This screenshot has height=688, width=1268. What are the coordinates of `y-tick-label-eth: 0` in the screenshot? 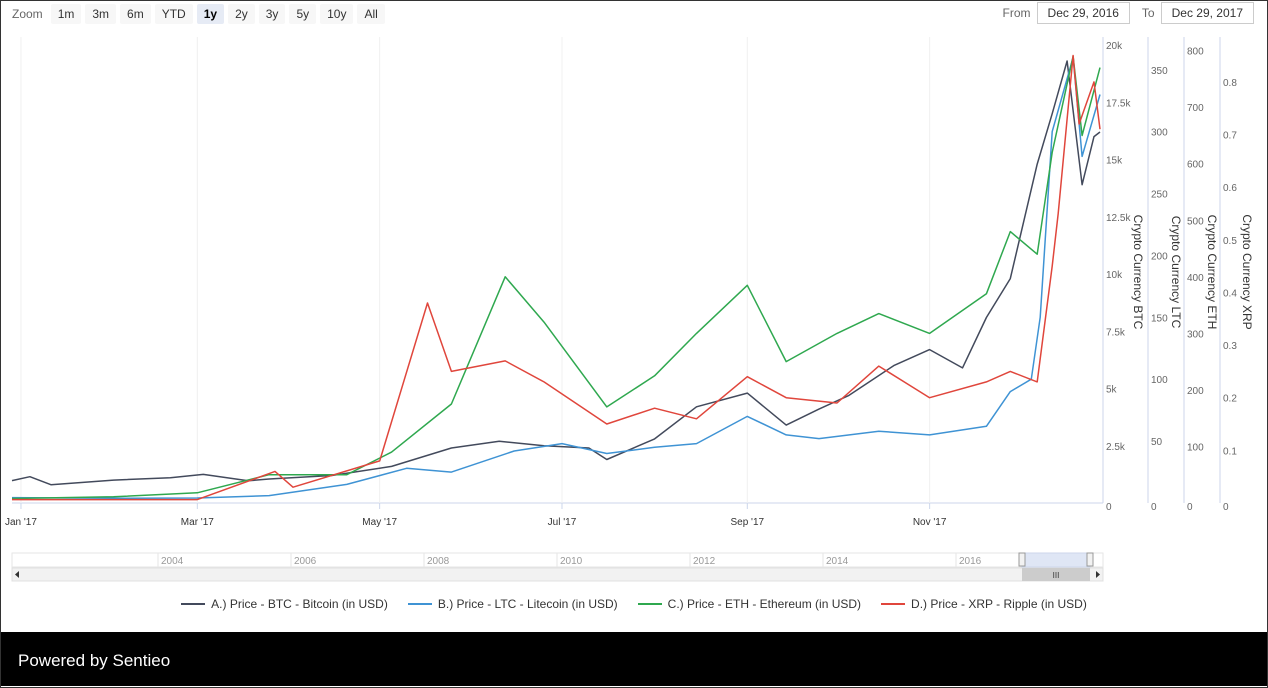 It's located at (1190, 507).